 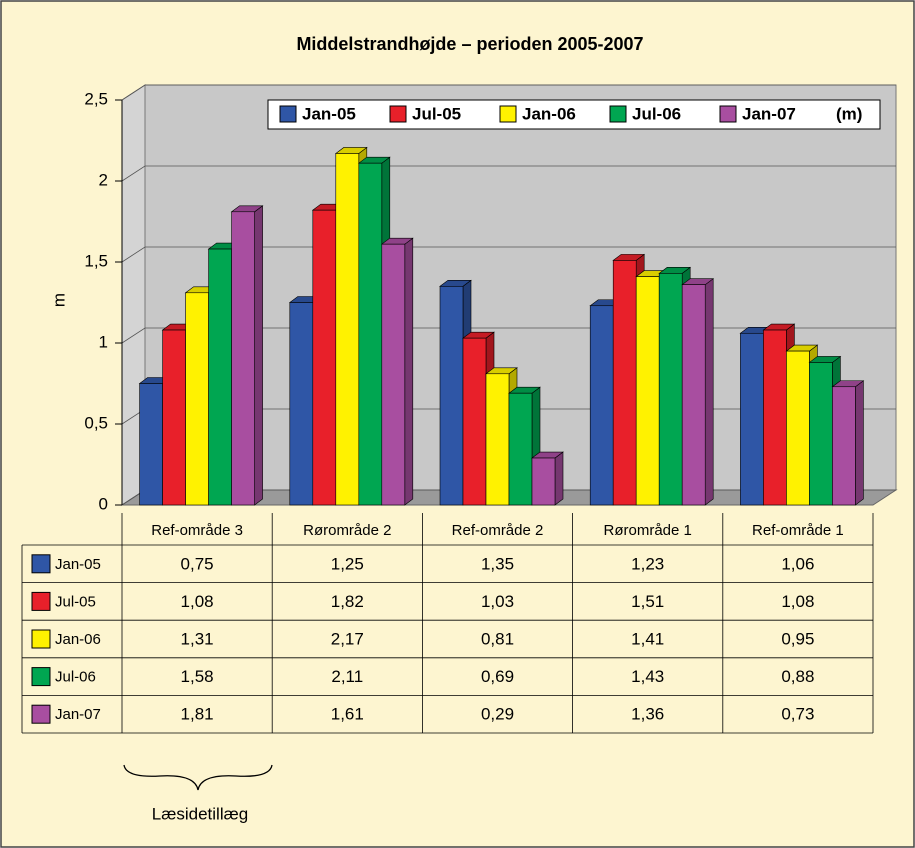 I want to click on category-label: Ref-område 1, so click(x=798, y=530).